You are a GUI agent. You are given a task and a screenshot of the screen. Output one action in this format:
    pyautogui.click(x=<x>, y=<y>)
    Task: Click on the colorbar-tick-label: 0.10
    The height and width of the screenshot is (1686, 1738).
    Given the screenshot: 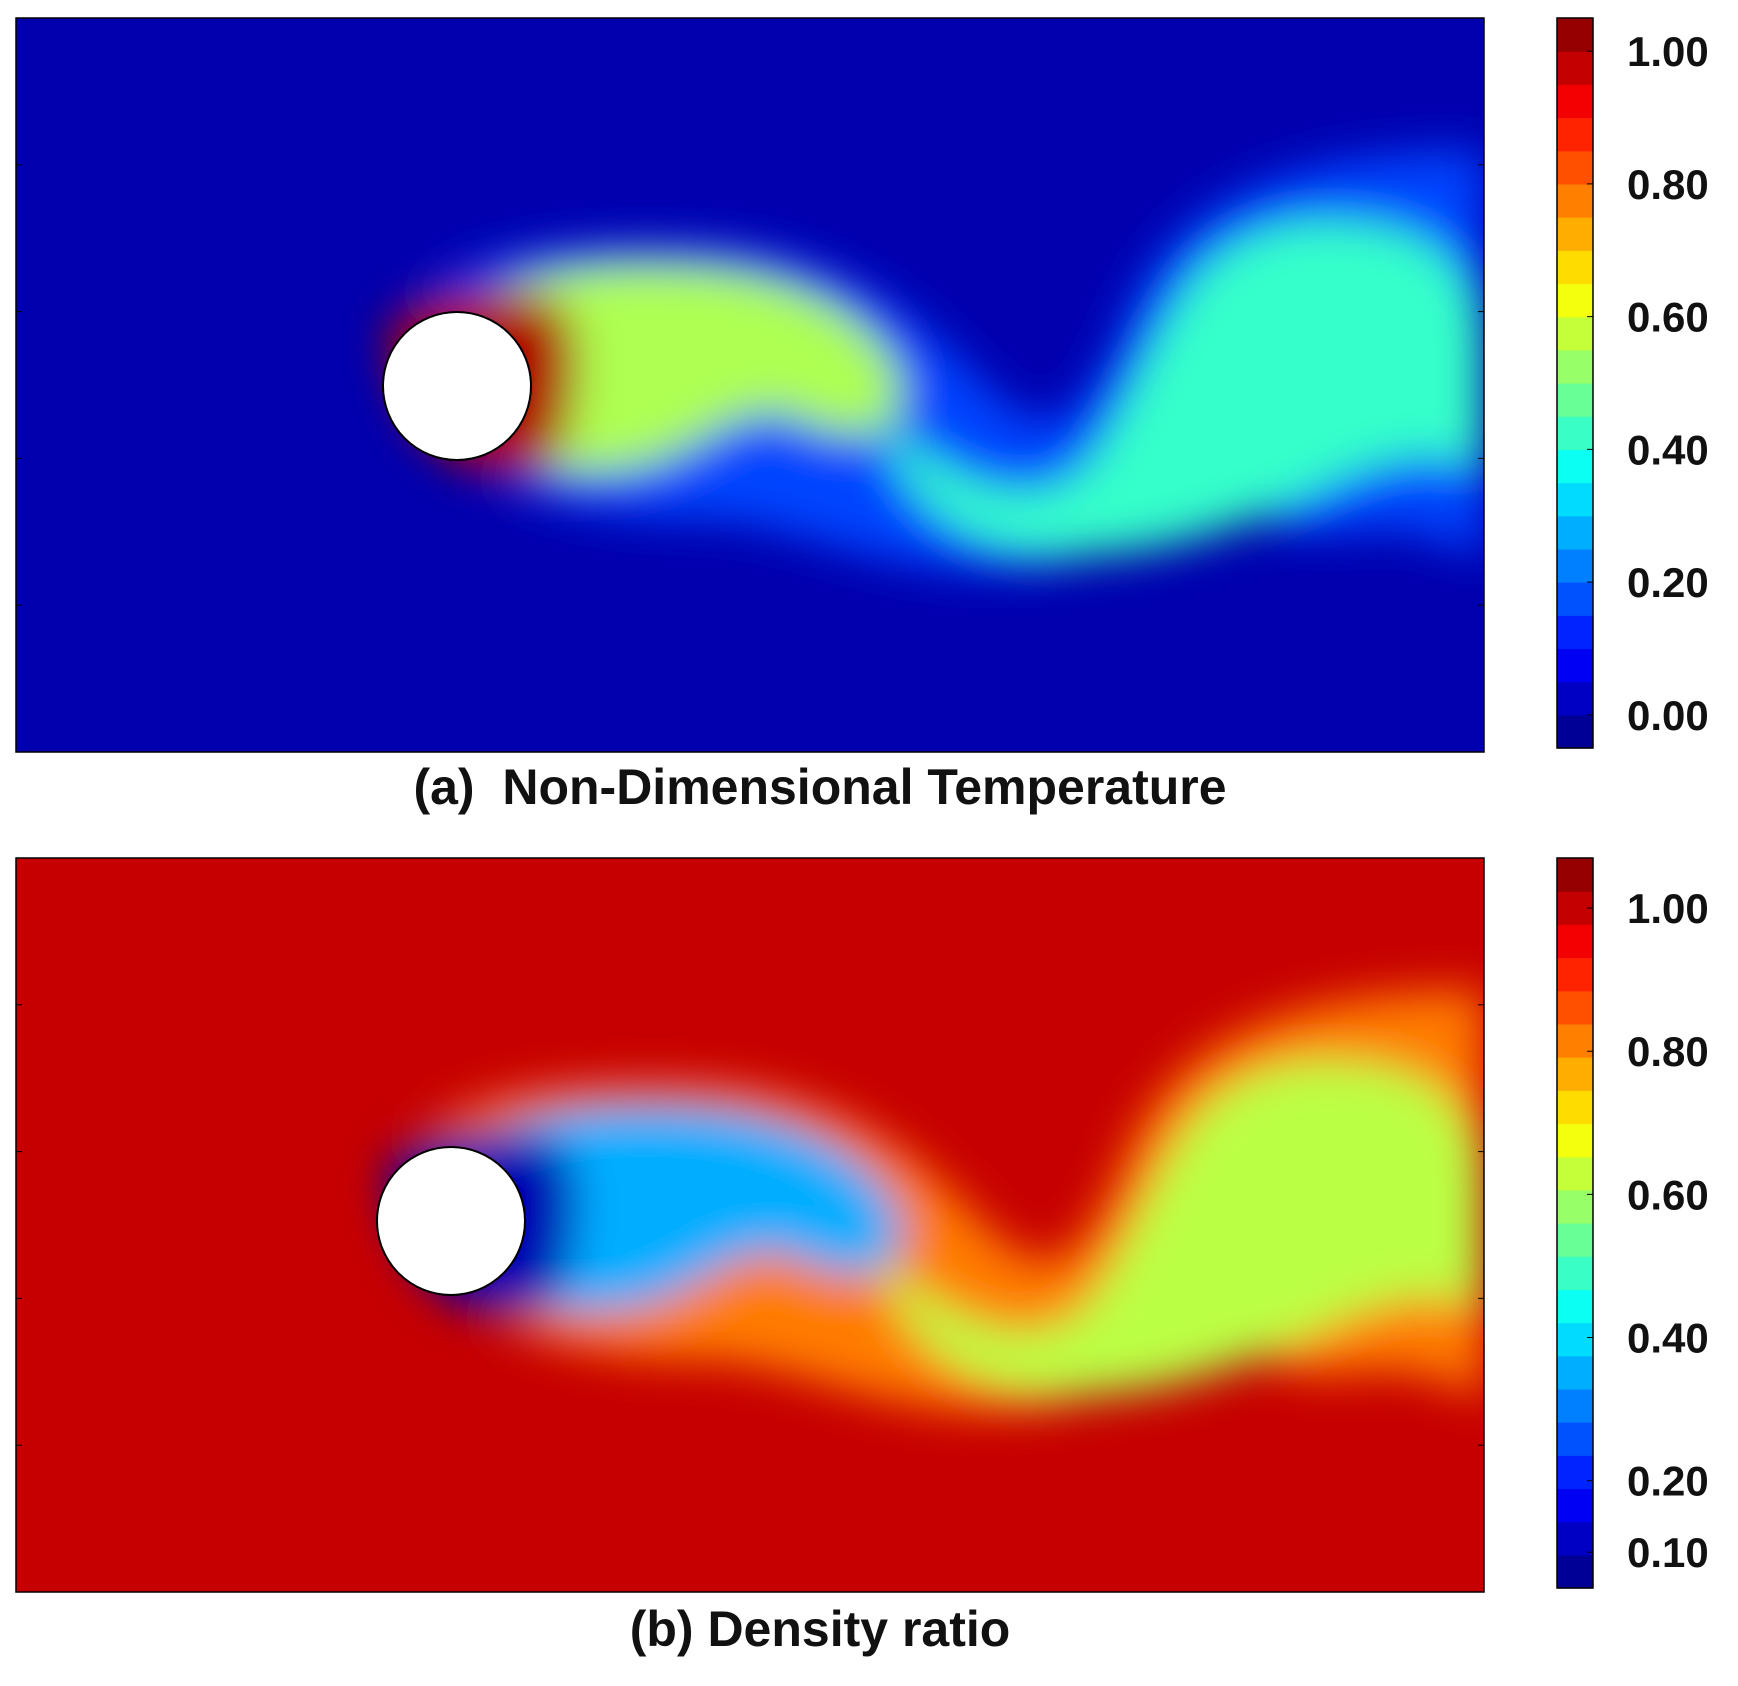 What is the action you would take?
    pyautogui.click(x=1668, y=1552)
    